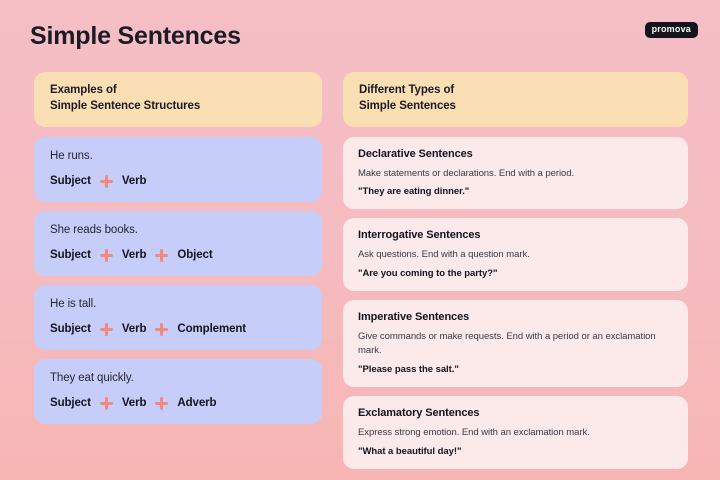  I want to click on sentence-type-example: "What a beautiful day!", so click(410, 451).